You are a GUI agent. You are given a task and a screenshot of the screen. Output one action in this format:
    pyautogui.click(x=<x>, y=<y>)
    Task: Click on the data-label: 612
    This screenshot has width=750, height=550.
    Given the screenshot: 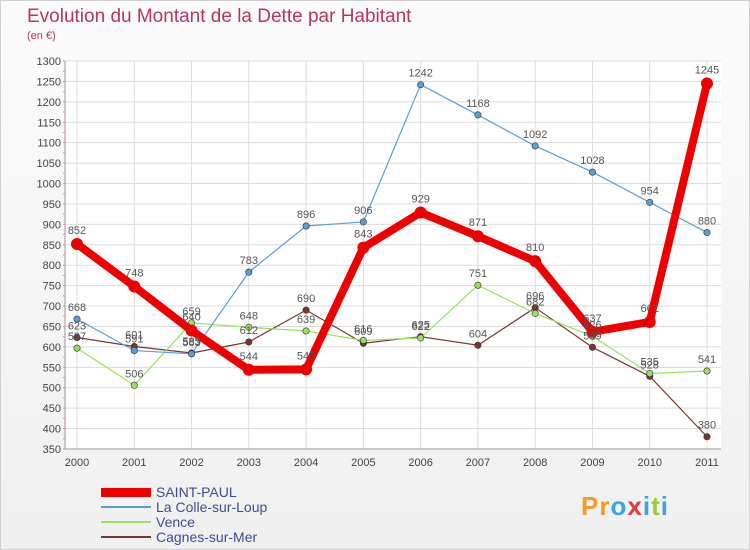 What is the action you would take?
    pyautogui.click(x=249, y=331)
    